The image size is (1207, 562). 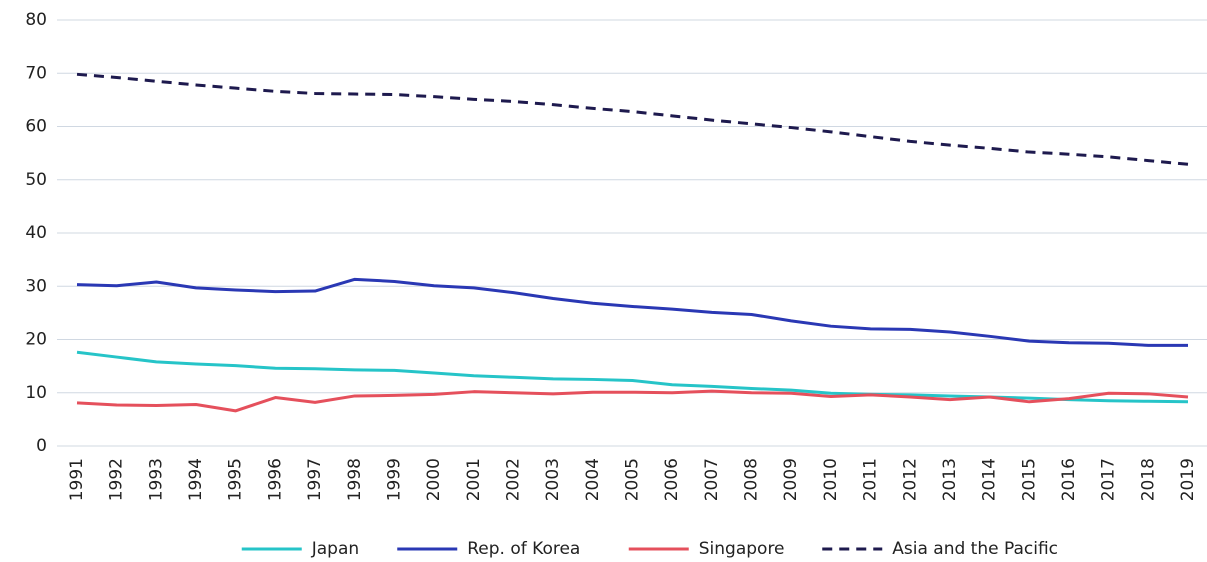 What do you see at coordinates (513, 479) in the screenshot?
I see `x-tick-label: 2002` at bounding box center [513, 479].